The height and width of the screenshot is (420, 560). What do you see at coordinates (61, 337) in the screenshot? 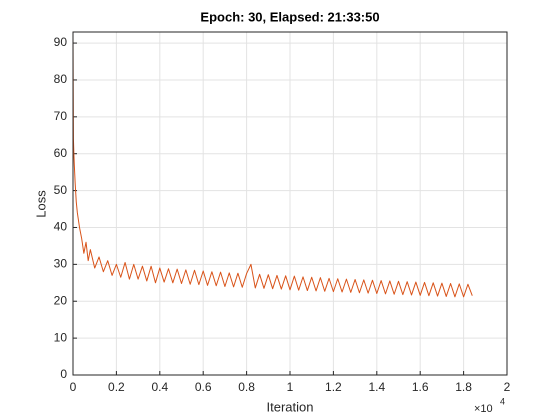
I see `y-tick-label: 10` at bounding box center [61, 337].